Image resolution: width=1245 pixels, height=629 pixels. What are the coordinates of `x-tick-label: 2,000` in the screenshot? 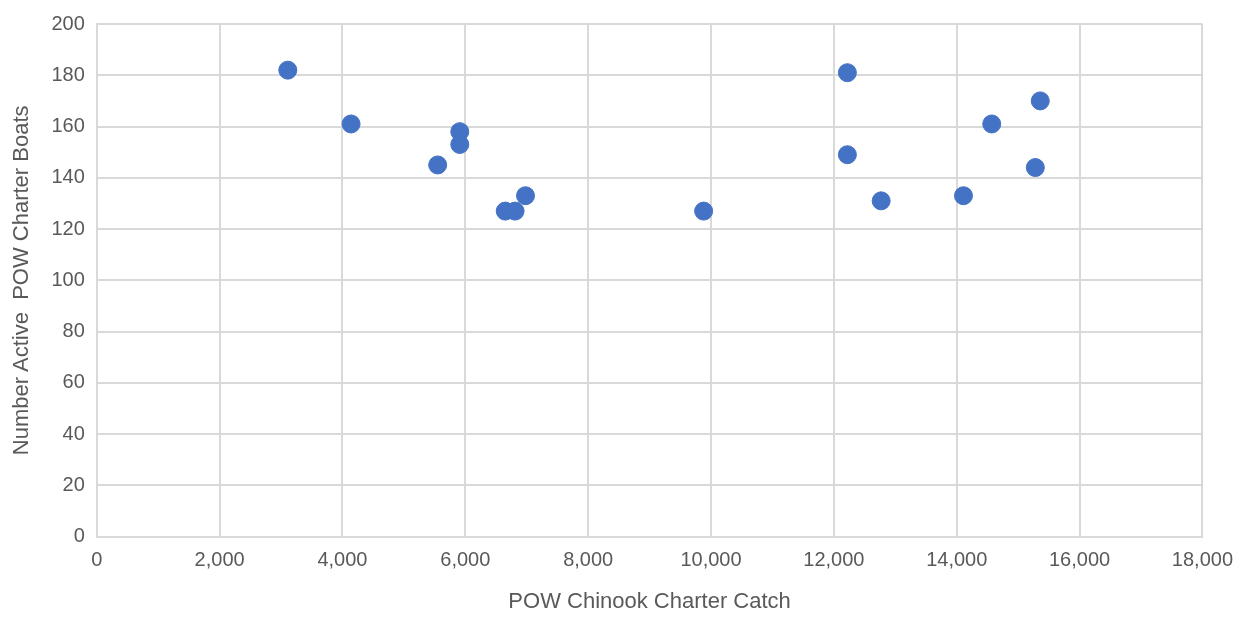 It's located at (219, 559).